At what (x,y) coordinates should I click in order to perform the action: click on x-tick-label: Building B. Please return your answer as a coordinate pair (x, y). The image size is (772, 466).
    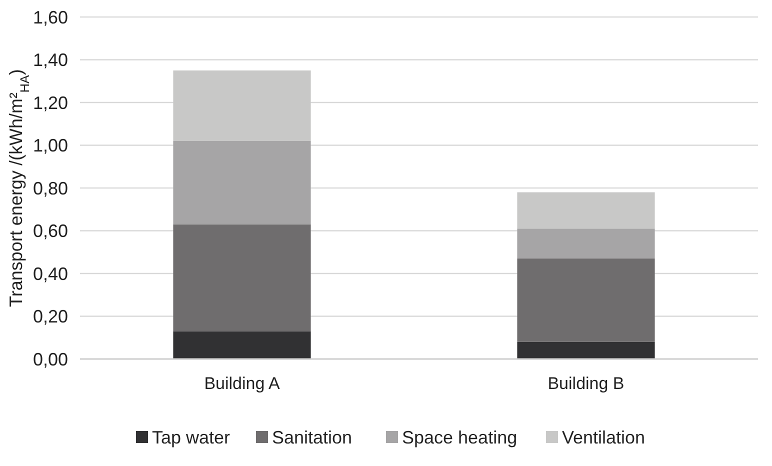
    Looking at the image, I should click on (586, 383).